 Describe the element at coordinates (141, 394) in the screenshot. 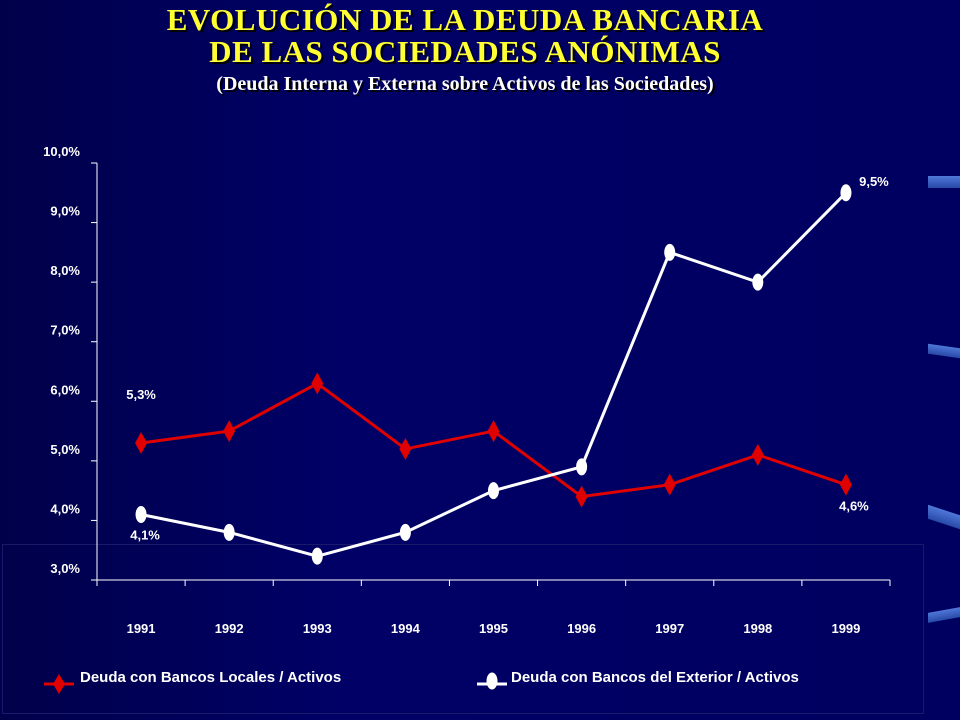

I see `data-label: 5,3%` at that location.